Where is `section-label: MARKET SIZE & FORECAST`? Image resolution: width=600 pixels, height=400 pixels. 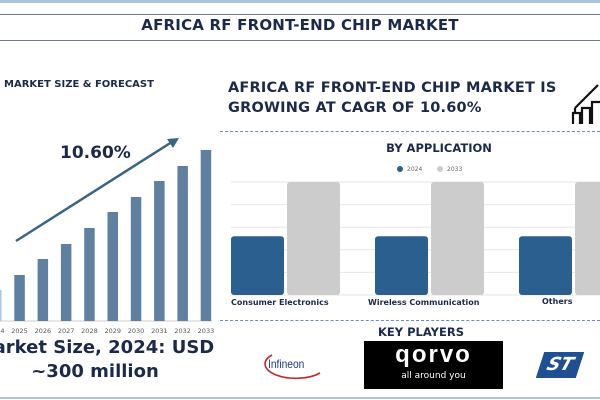
section-label: MARKET SIZE & FORECAST is located at coordinates (79, 84).